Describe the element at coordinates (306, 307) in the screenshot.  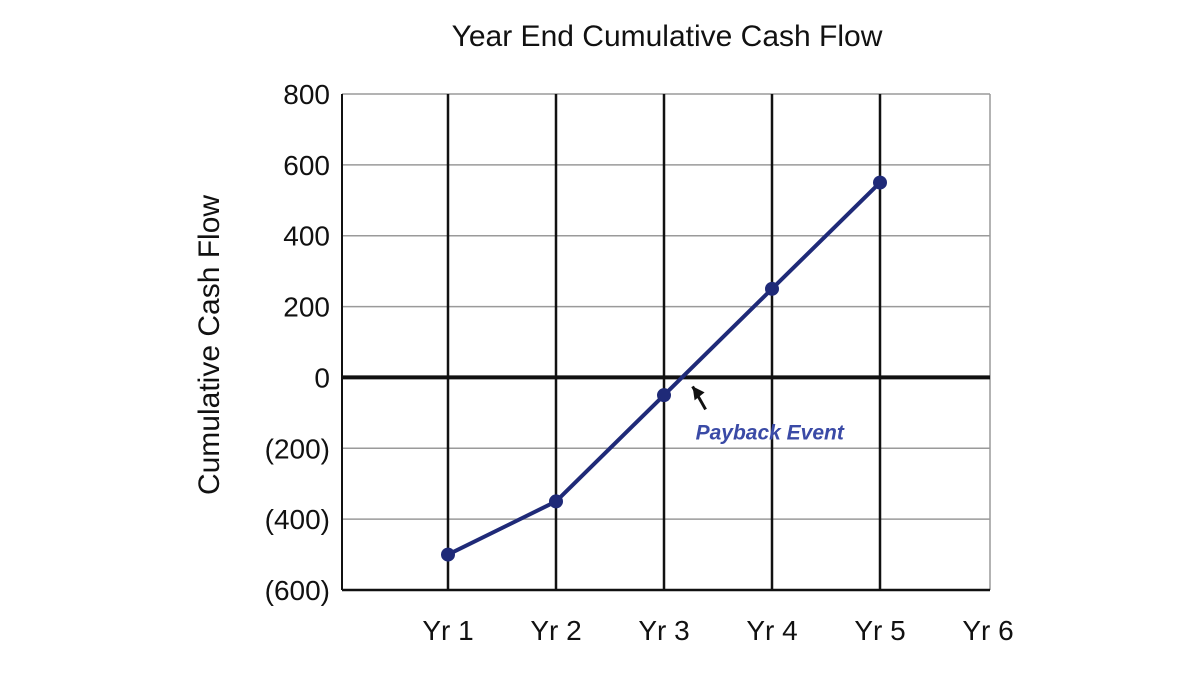
I see `y-tick-label: 200` at that location.